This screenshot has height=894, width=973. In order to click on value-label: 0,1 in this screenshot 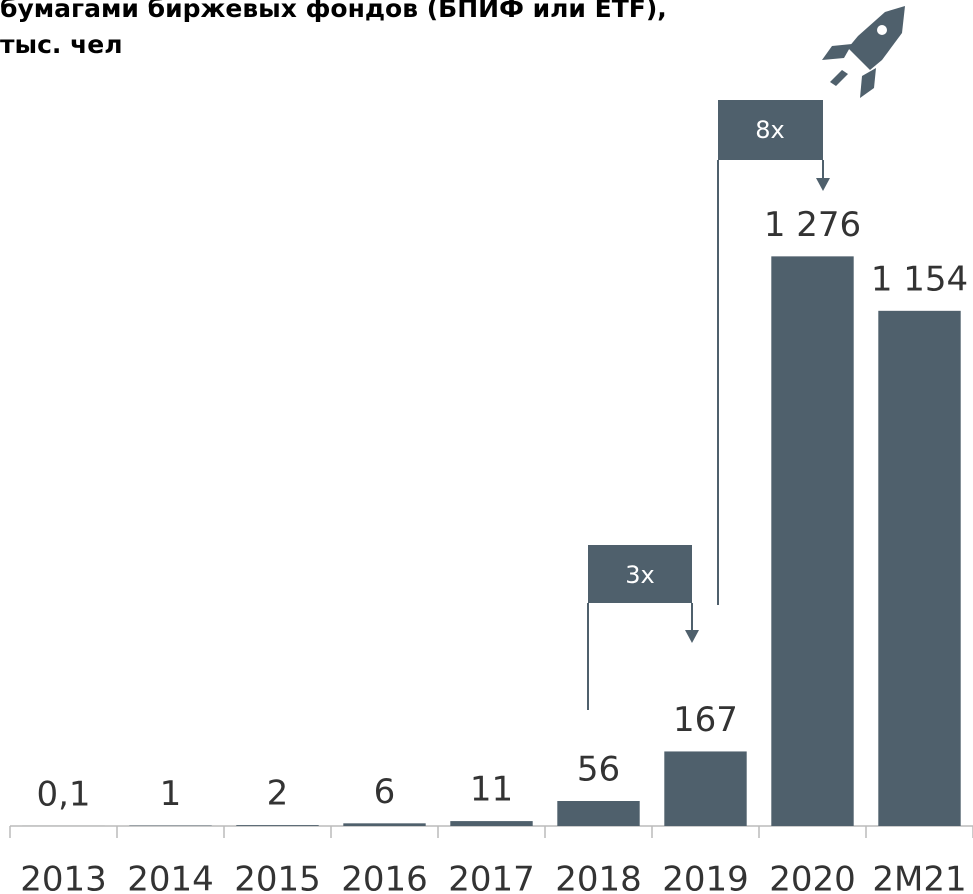, I will do `click(63, 794)`.